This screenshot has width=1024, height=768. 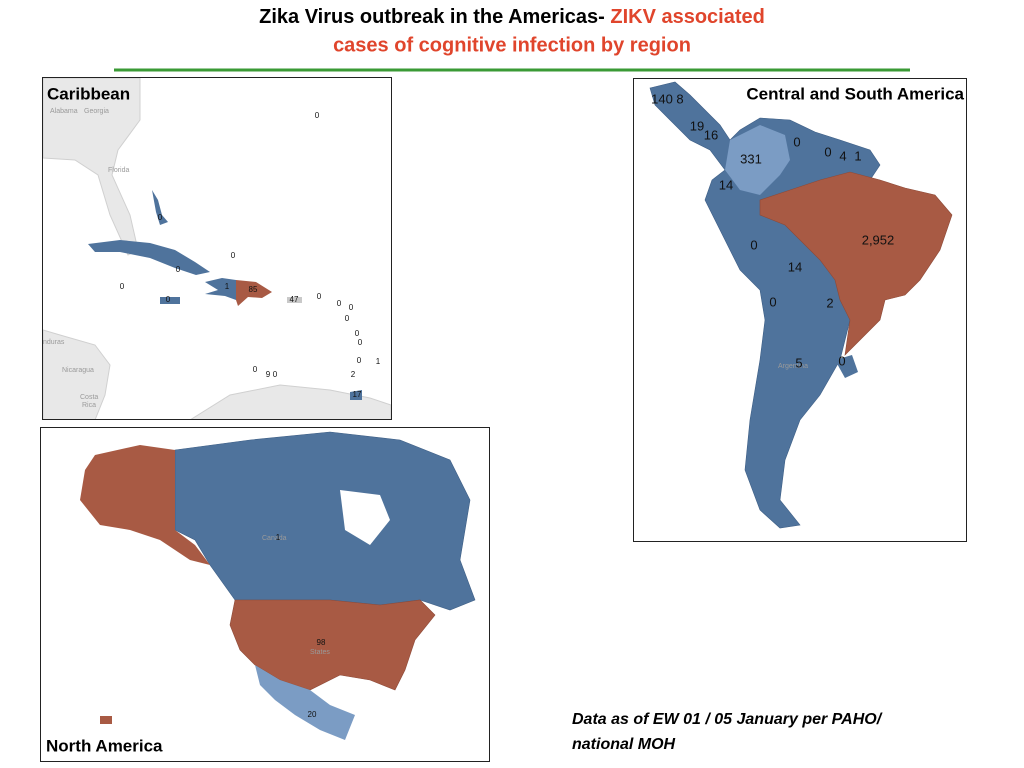 What do you see at coordinates (842, 155) in the screenshot?
I see `case-count-label: 4` at bounding box center [842, 155].